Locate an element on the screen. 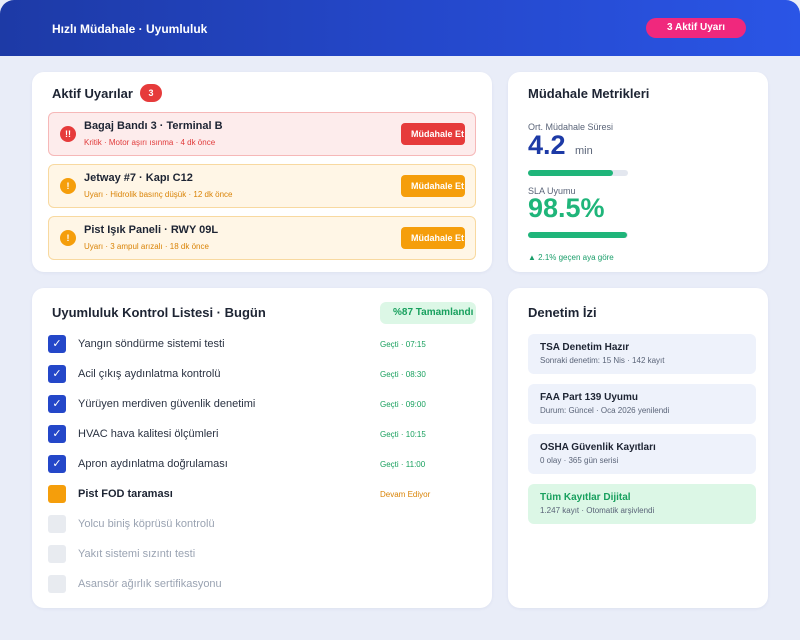 Image resolution: width=800 pixels, height=640 pixels. sla-bar-fill is located at coordinates (577, 235).